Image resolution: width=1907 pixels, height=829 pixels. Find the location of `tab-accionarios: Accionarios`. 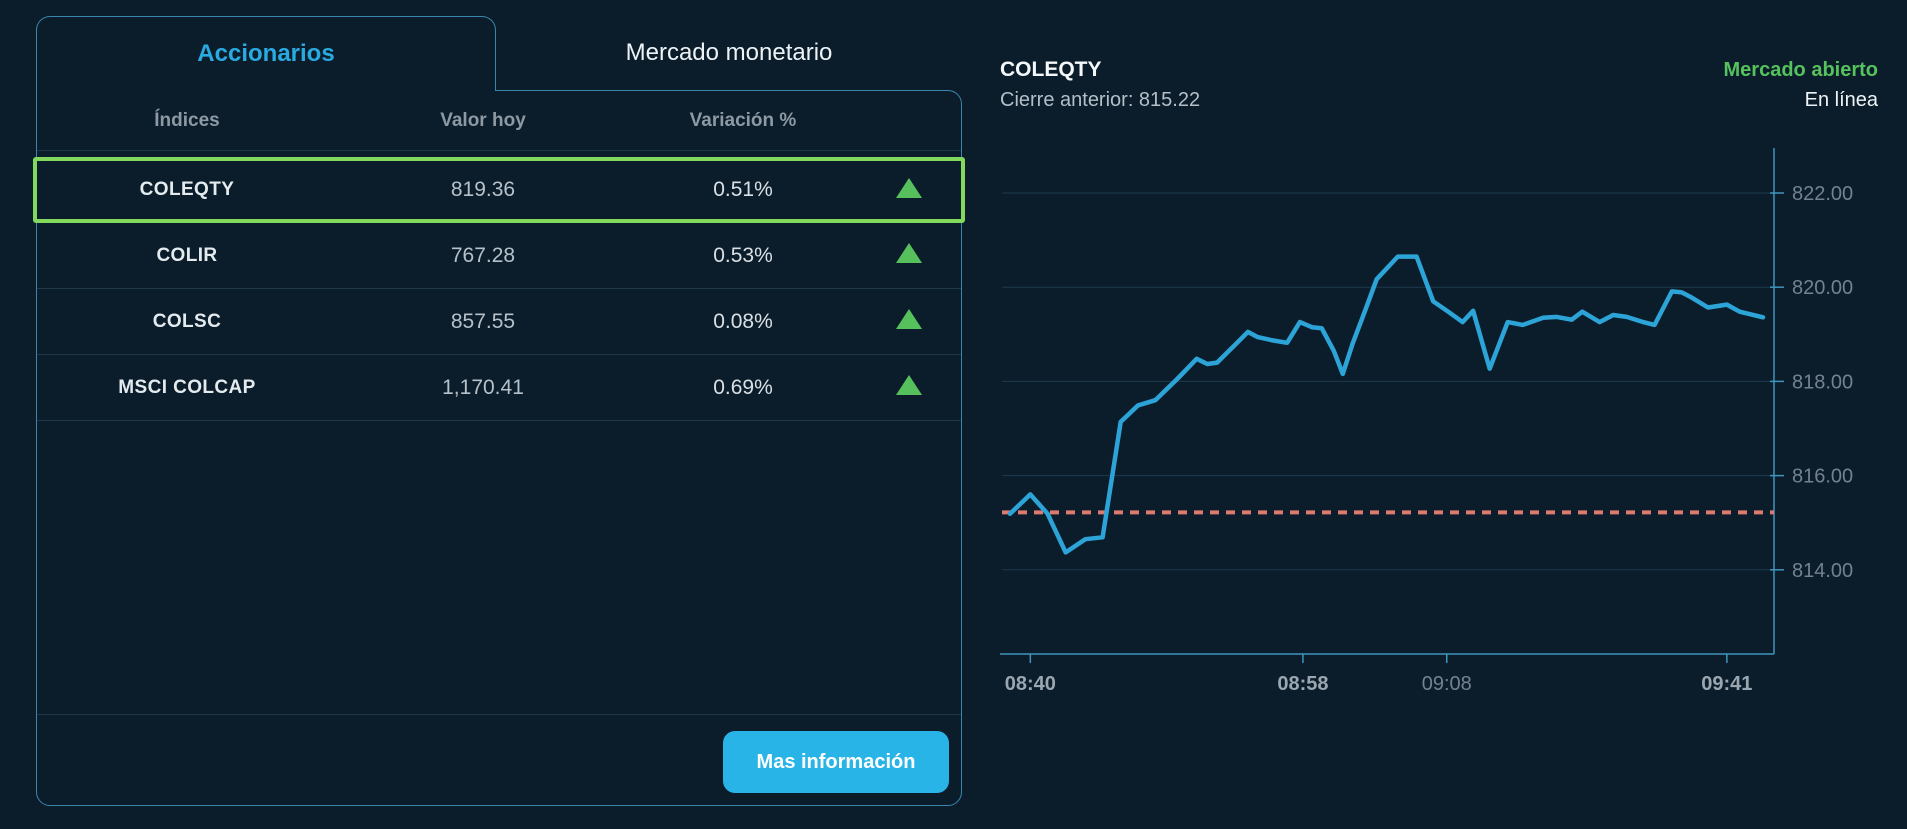

tab-accionarios: Accionarios is located at coordinates (266, 53).